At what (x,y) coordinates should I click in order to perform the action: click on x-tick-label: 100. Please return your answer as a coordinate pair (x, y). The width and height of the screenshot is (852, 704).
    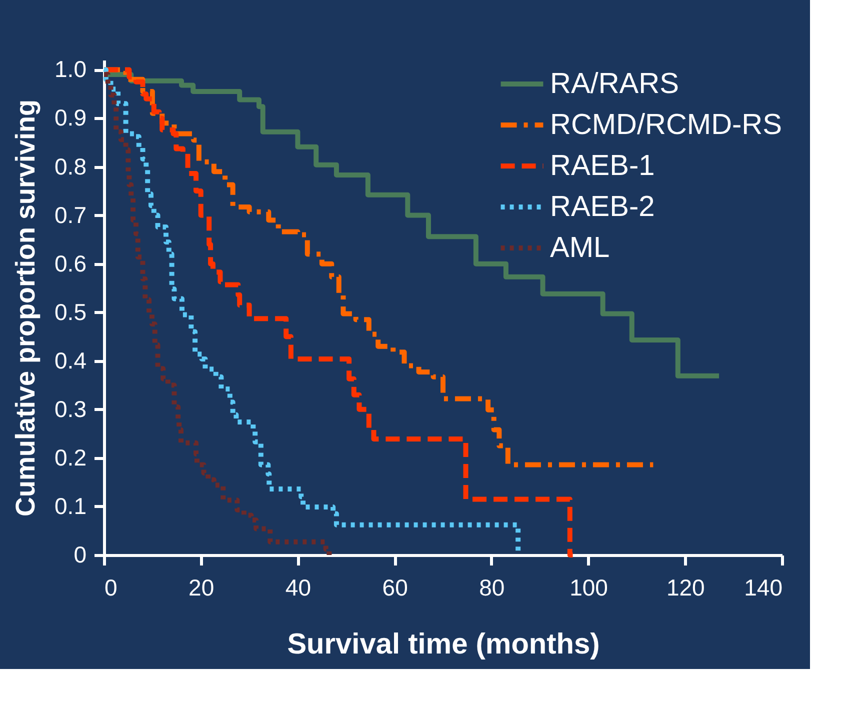
    Looking at the image, I should click on (589, 587).